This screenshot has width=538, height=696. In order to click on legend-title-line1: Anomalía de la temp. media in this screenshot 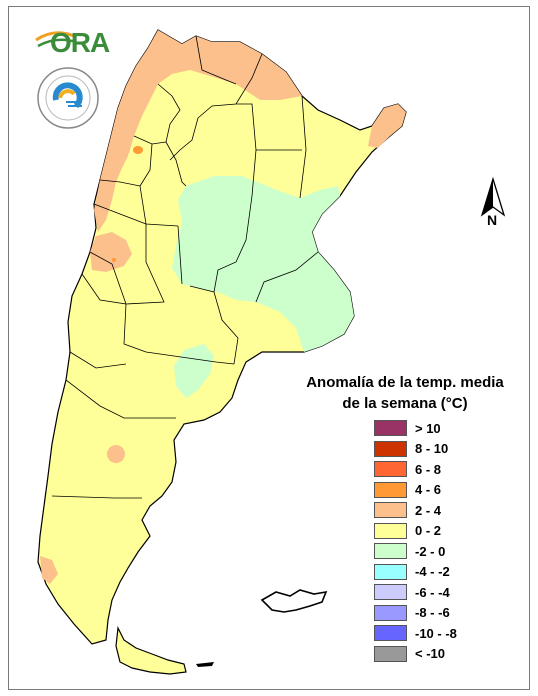, I will do `click(405, 382)`.